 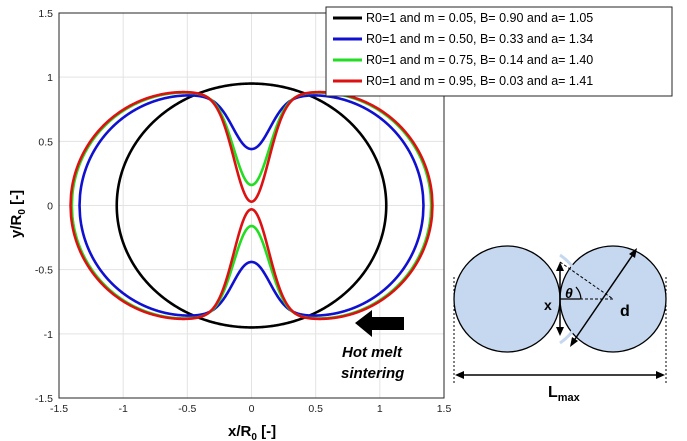 What do you see at coordinates (44, 271) in the screenshot?
I see `y-tick-label: -0.5` at bounding box center [44, 271].